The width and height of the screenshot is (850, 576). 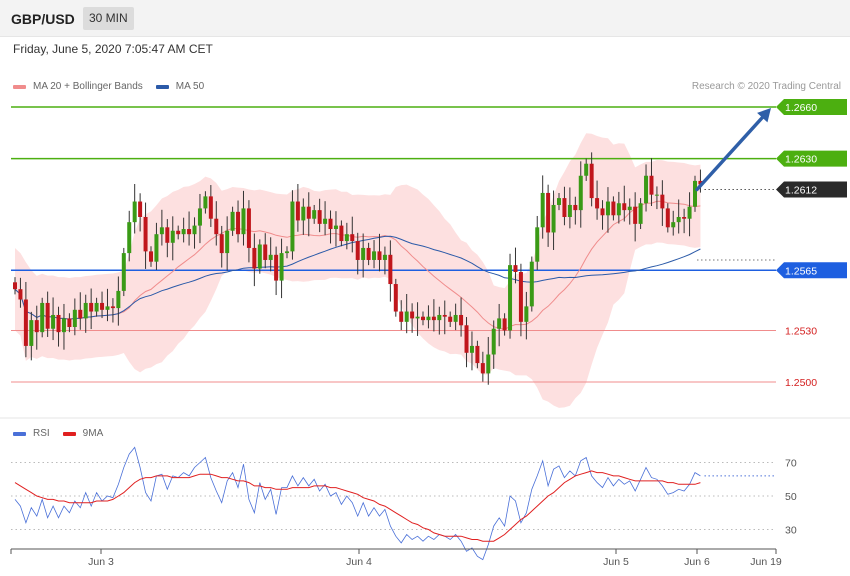 I want to click on ma50-legend-label: MA 50, so click(x=190, y=86).